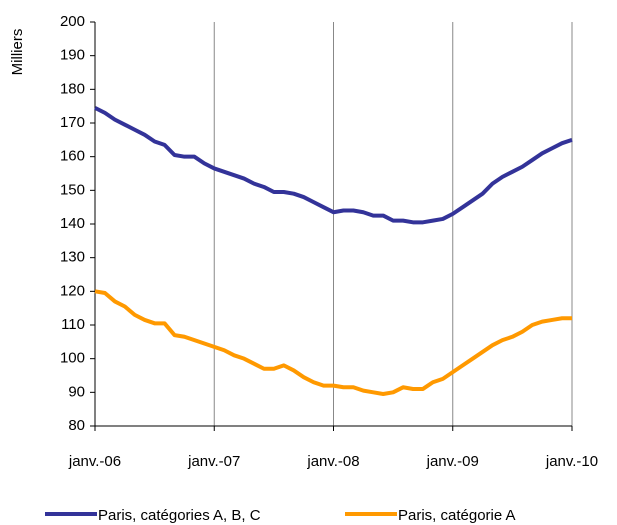 This screenshot has height=525, width=617. What do you see at coordinates (72, 290) in the screenshot?
I see `y-tick-label: 120` at bounding box center [72, 290].